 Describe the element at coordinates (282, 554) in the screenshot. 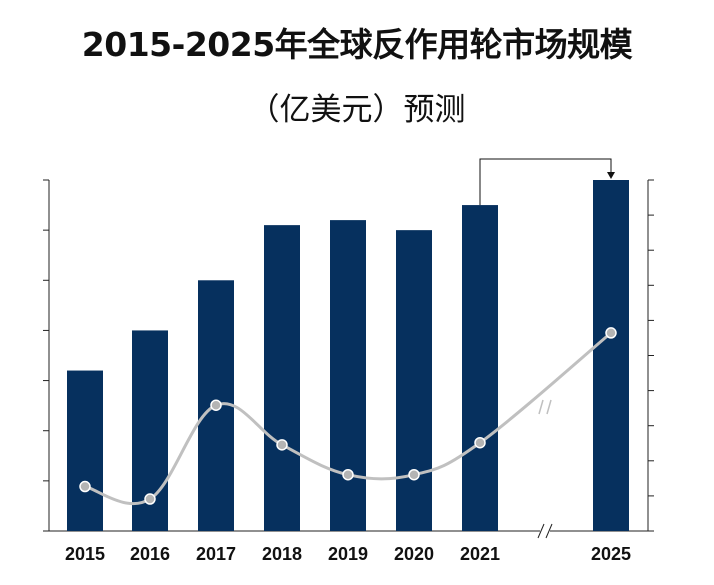

I see `x-tick-label: 2018` at that location.